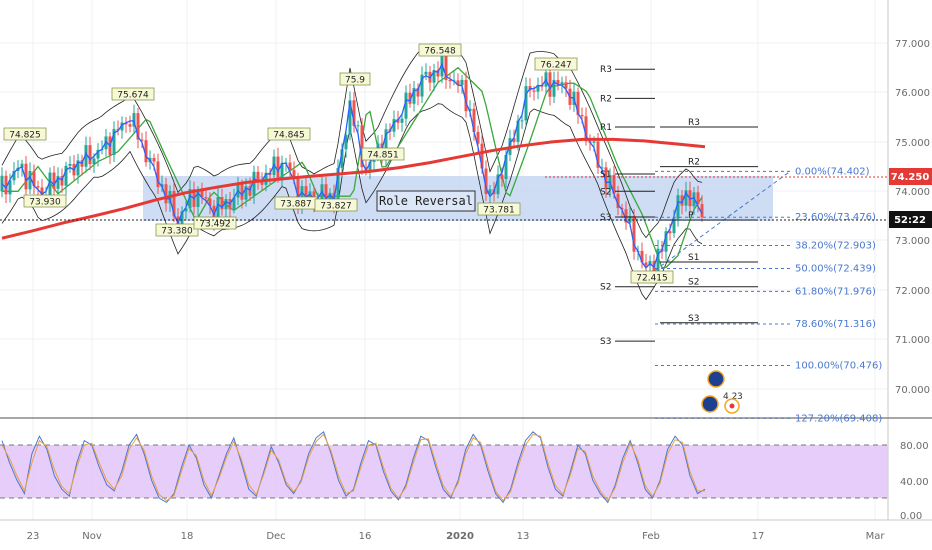 This screenshot has width=932, height=550. I want to click on role-reversal-label-box, so click(426, 201).